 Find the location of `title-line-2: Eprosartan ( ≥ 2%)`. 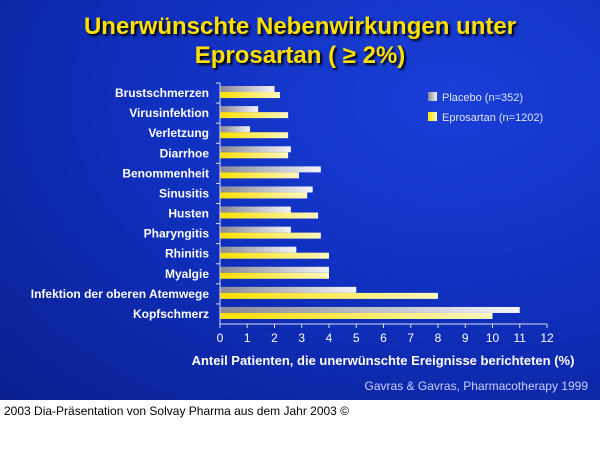

title-line-2: Eprosartan ( ≥ 2%) is located at coordinates (300, 55).